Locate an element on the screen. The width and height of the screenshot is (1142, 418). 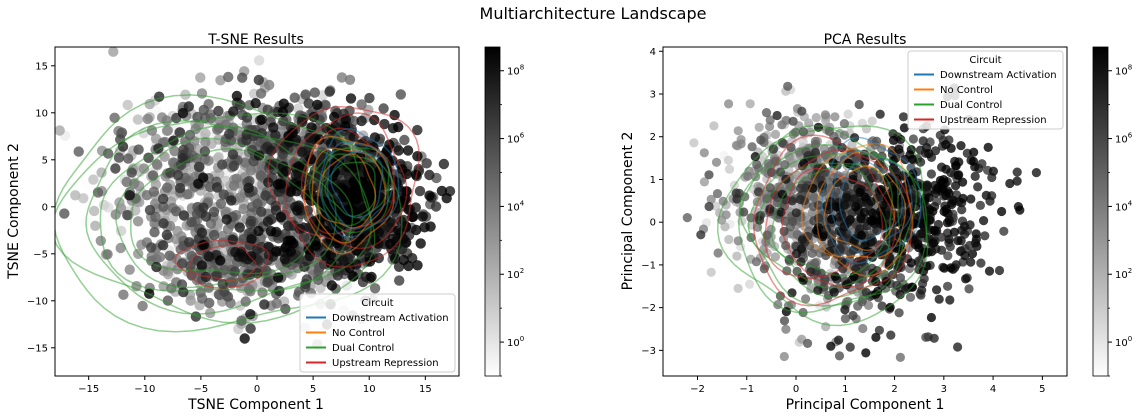
tsne-colorbar-tick-label: 106 is located at coordinates (516, 139).